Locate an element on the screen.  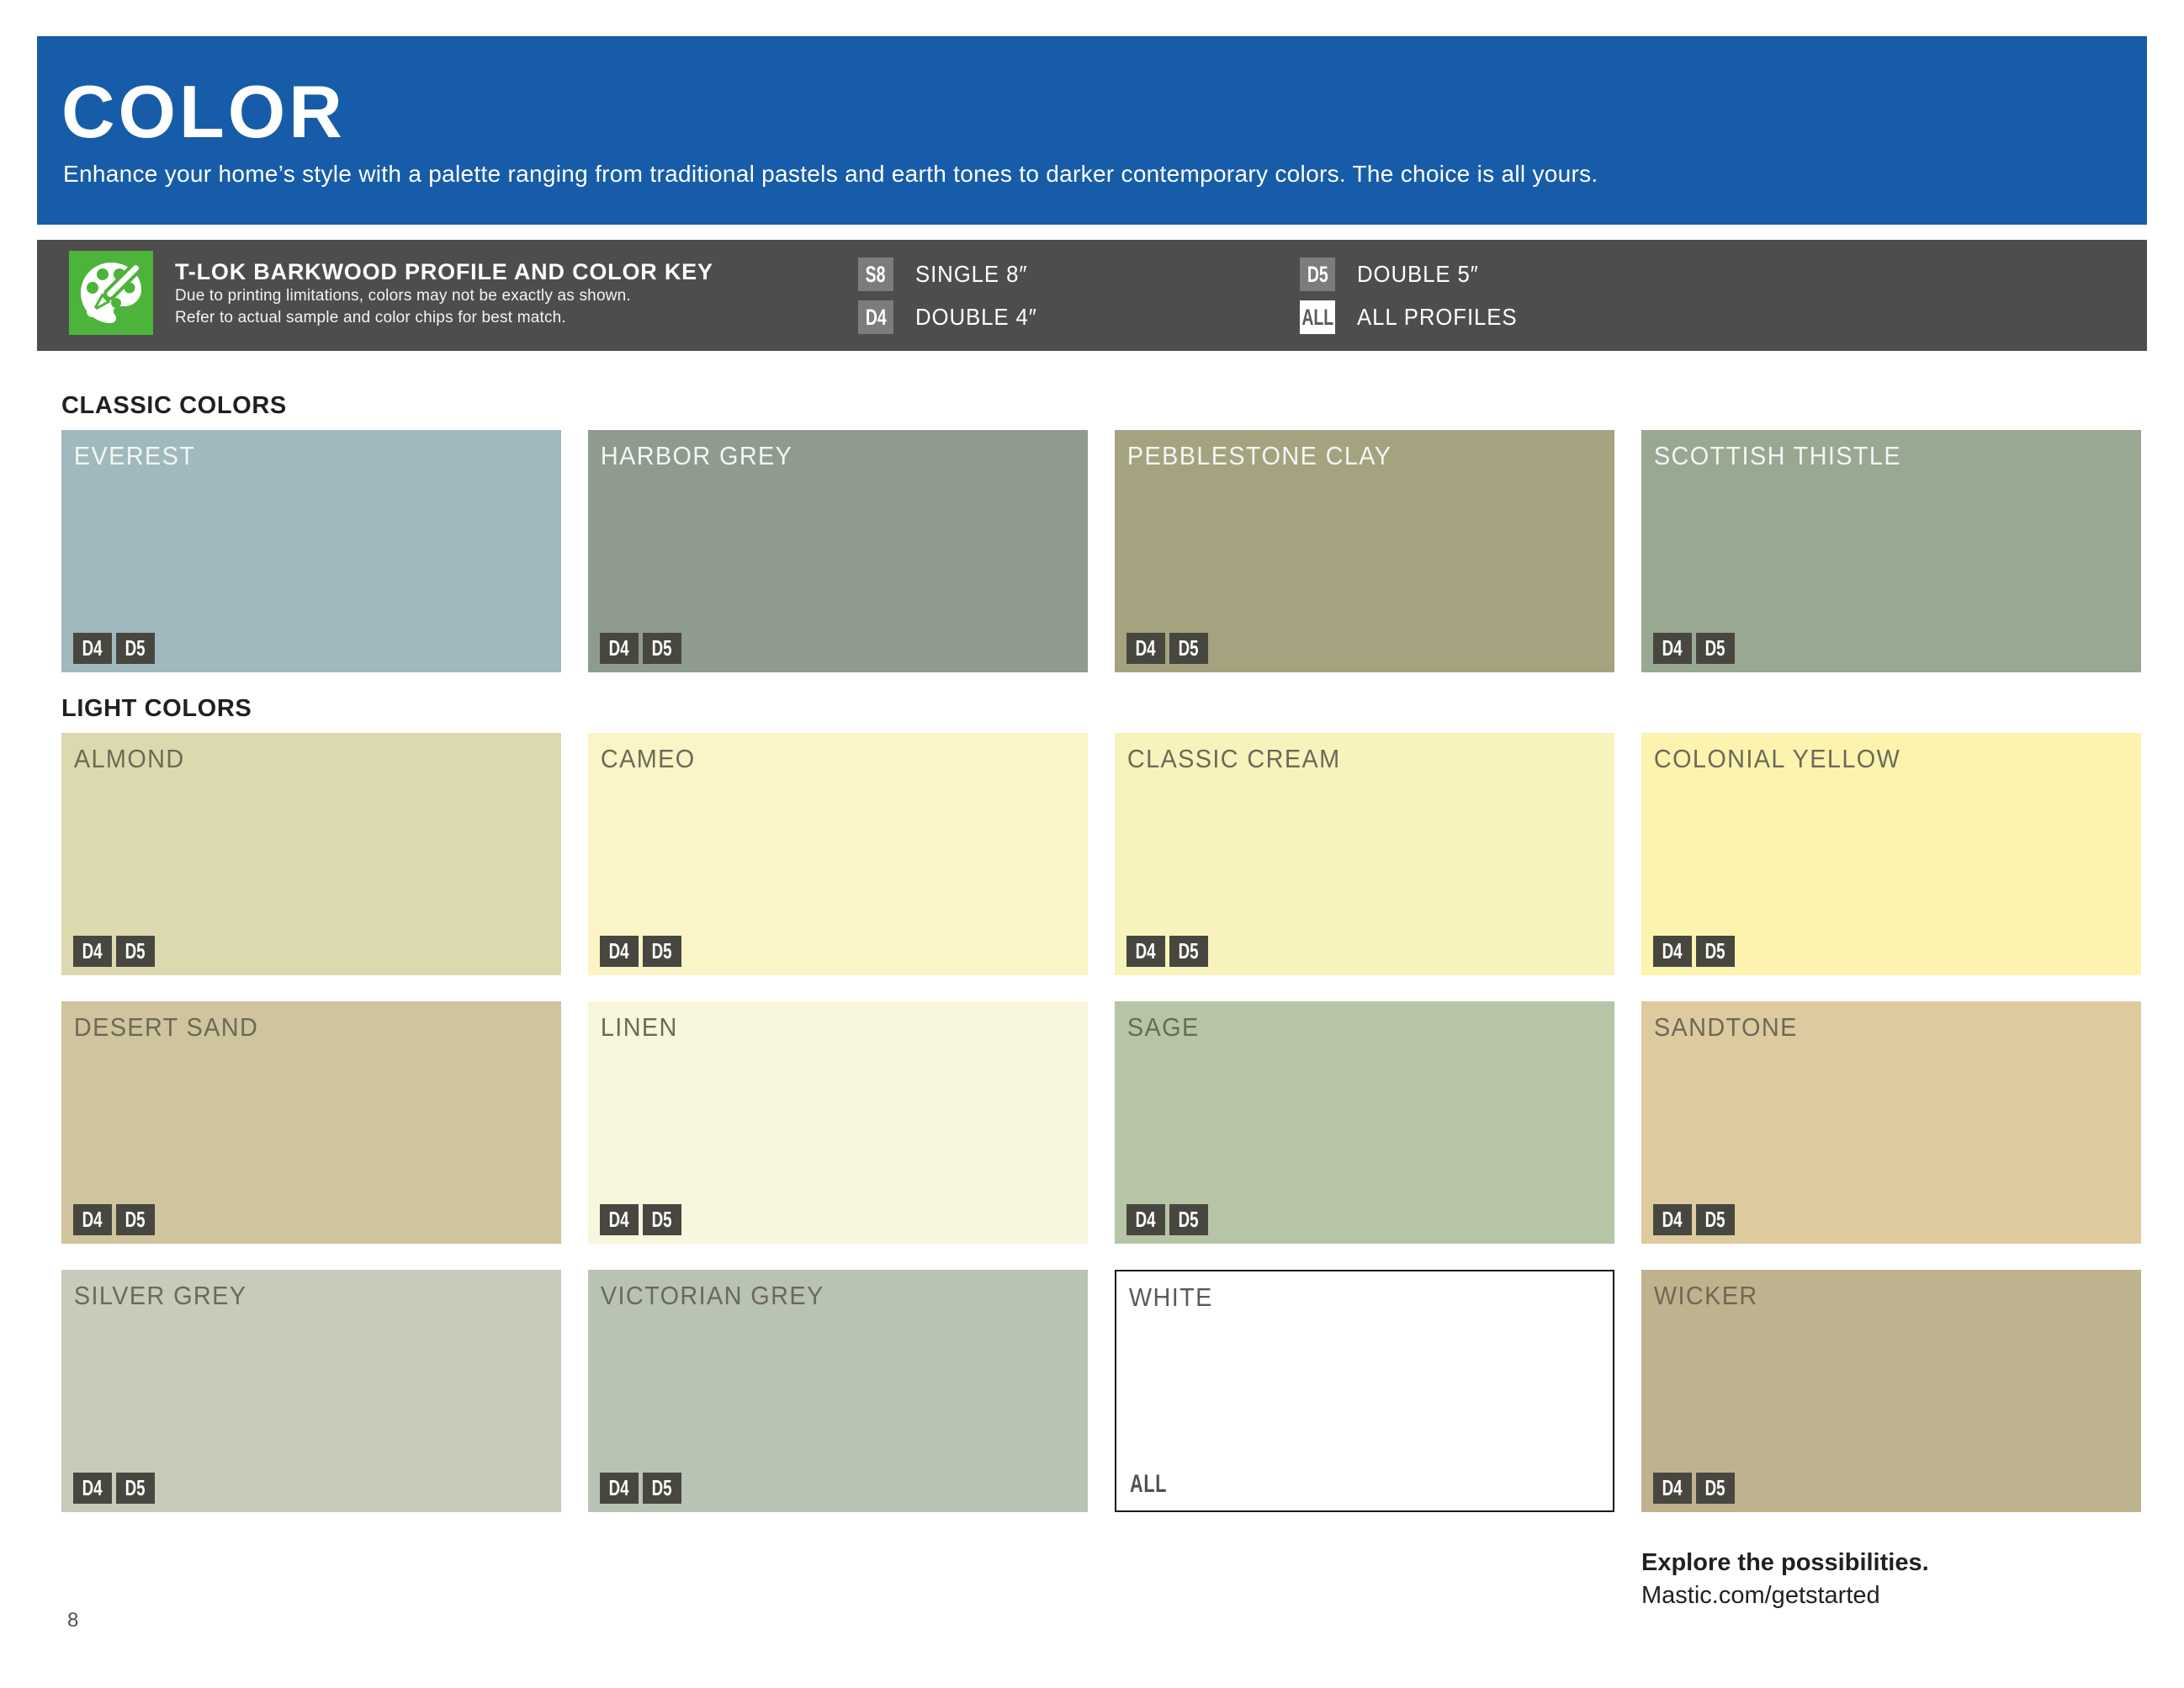
profile-key-label-double-4-: DOUBLE 4″ is located at coordinates (976, 317).